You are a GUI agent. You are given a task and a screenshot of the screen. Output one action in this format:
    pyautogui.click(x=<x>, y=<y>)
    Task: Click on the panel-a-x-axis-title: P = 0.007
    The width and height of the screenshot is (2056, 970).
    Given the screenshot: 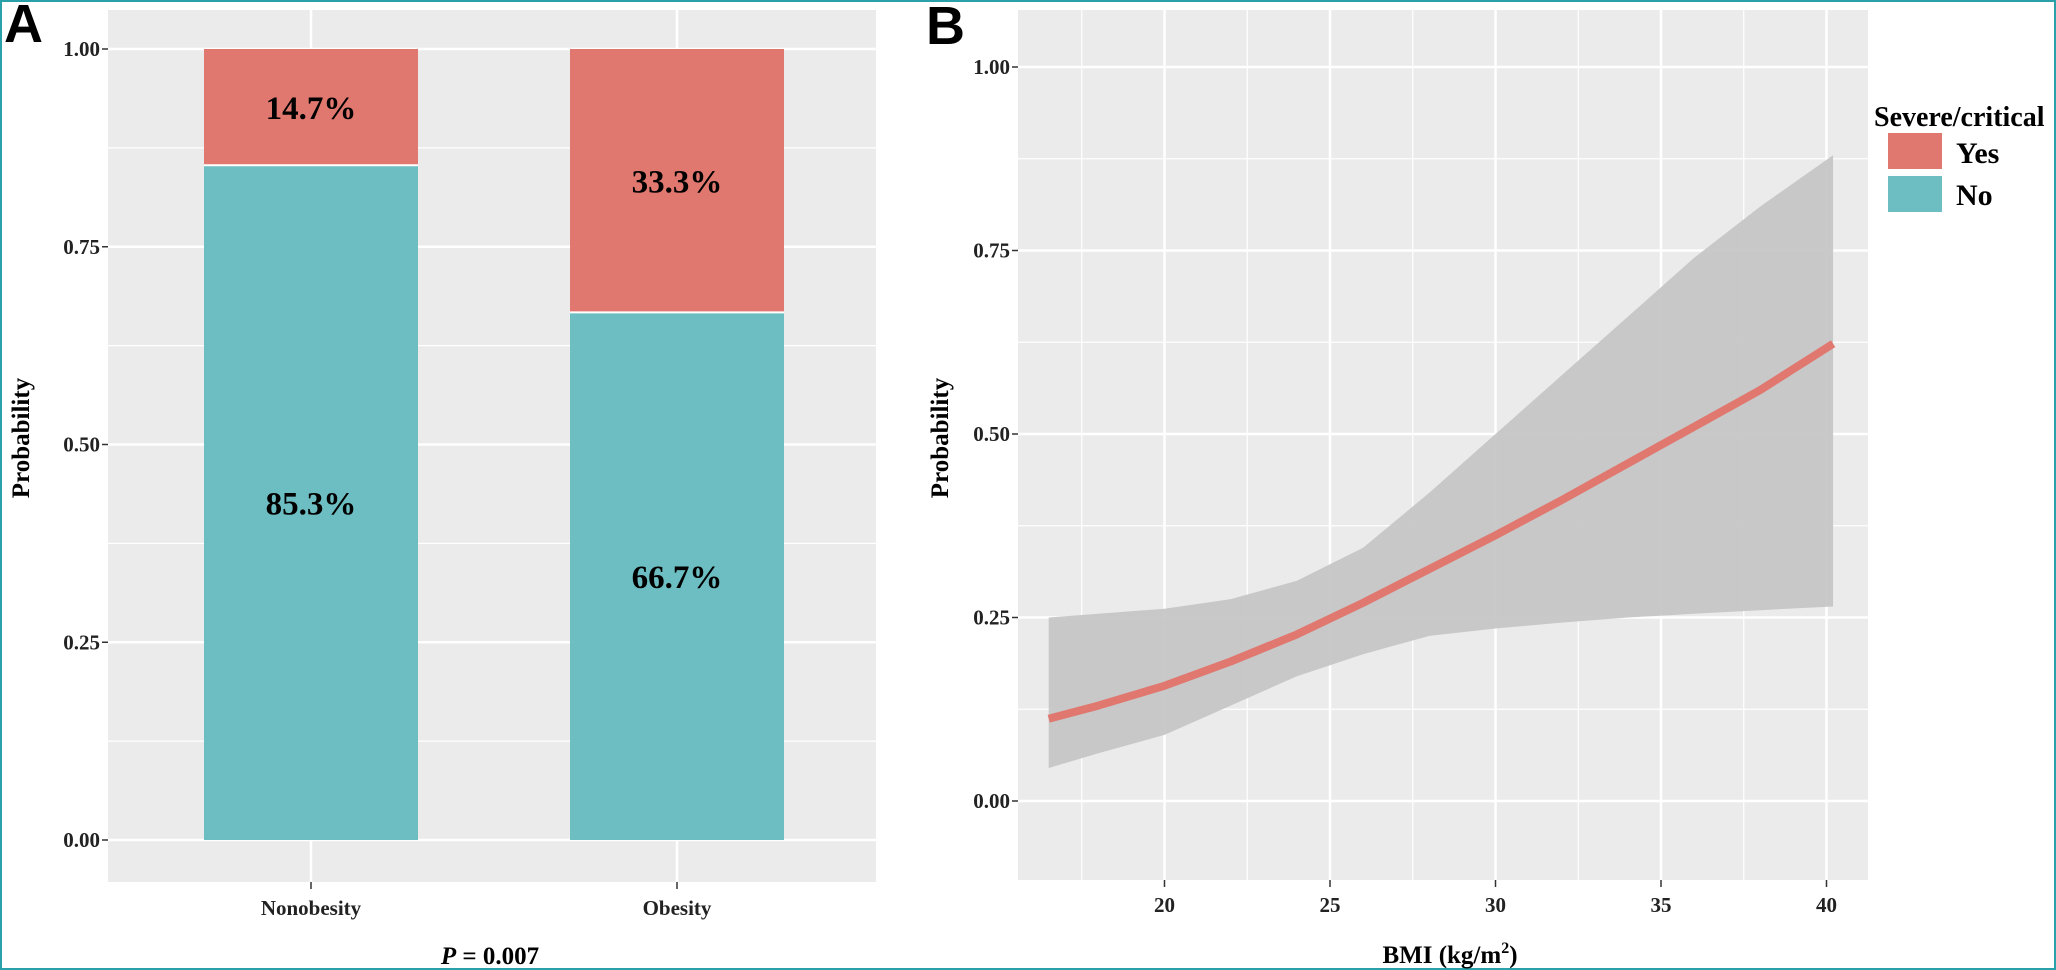 What is the action you would take?
    pyautogui.click(x=489, y=956)
    